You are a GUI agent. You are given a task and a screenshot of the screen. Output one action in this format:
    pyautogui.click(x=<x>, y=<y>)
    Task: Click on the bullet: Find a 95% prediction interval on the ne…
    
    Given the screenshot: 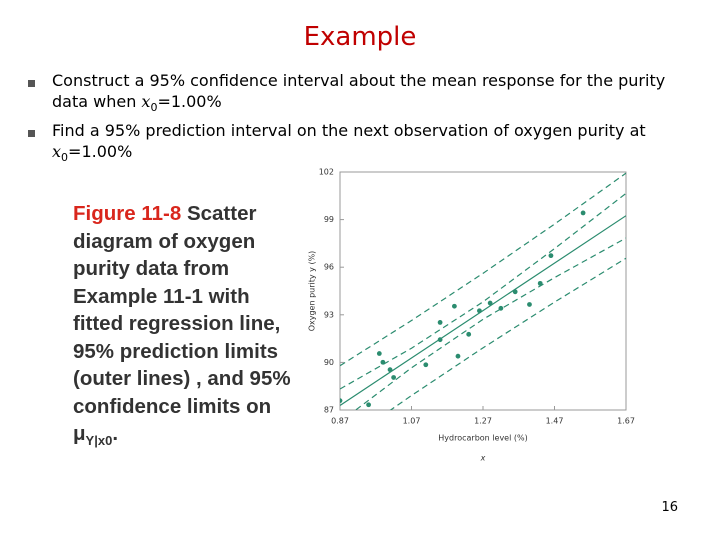 What is the action you would take?
    pyautogui.click(x=372, y=144)
    